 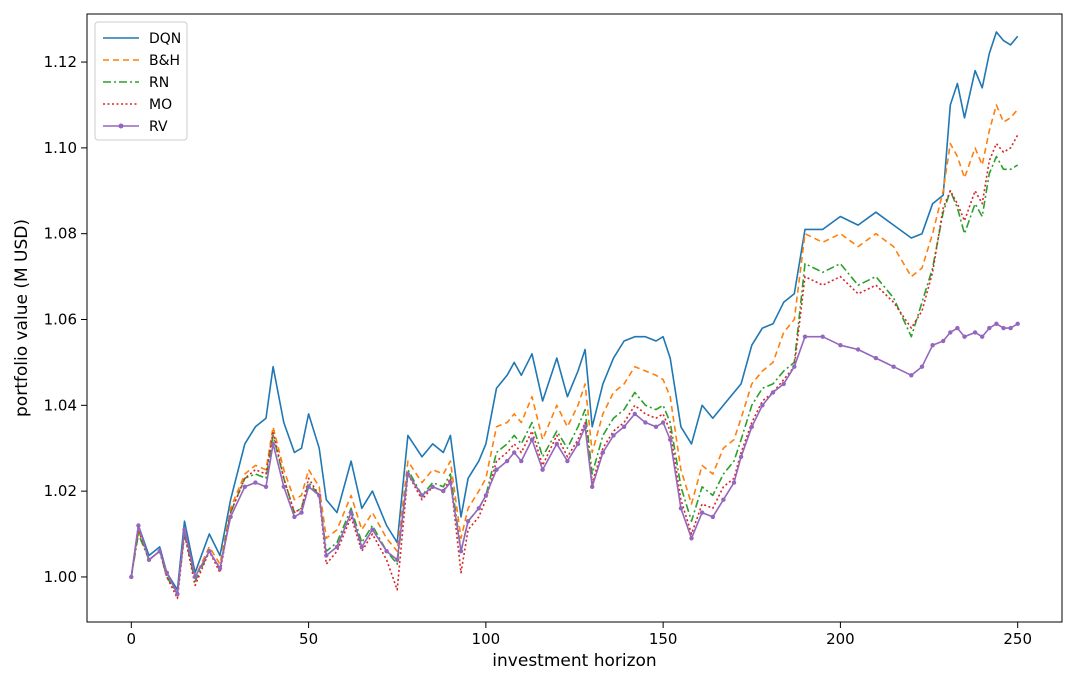 What do you see at coordinates (164, 61) in the screenshot?
I see `legend-label: B&H` at bounding box center [164, 61].